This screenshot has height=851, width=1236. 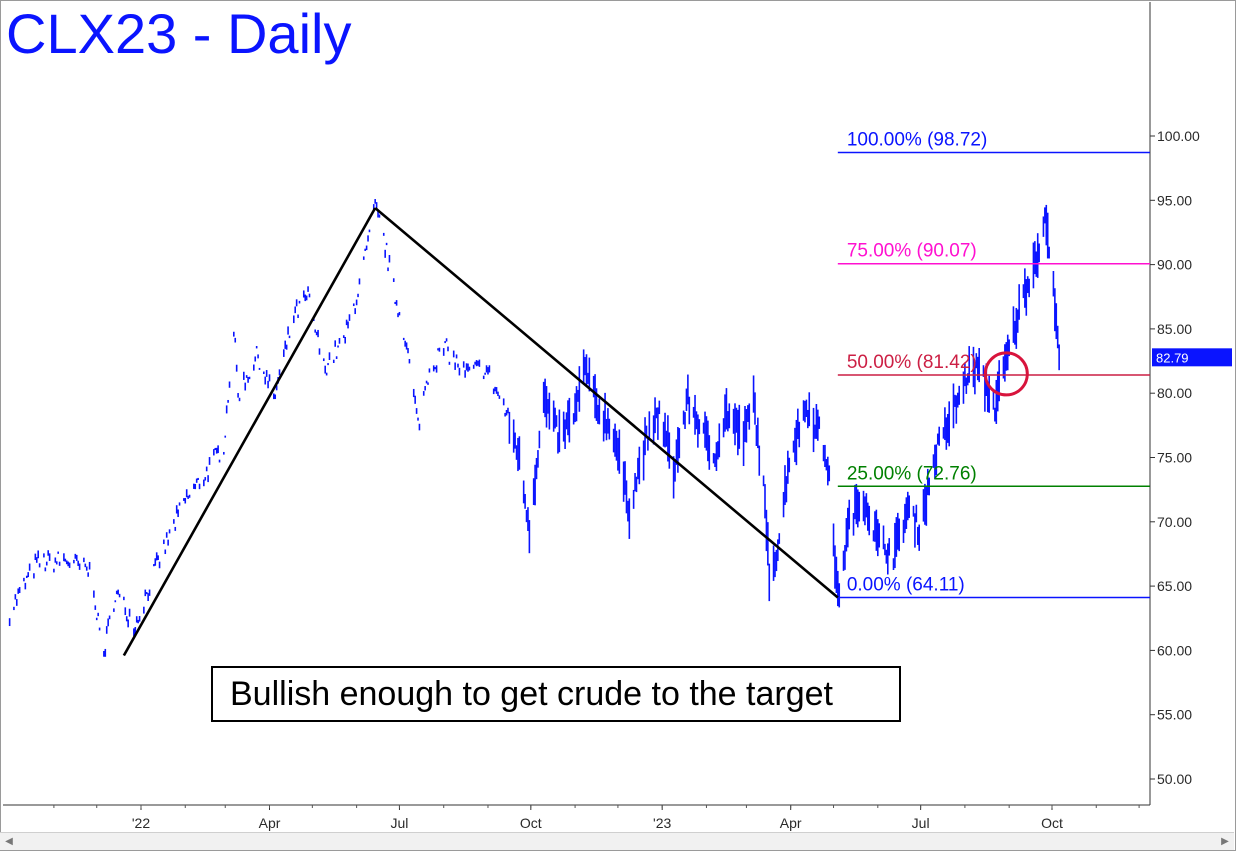 What do you see at coordinates (1174, 779) in the screenshot?
I see `y-tick-label: 50.00` at bounding box center [1174, 779].